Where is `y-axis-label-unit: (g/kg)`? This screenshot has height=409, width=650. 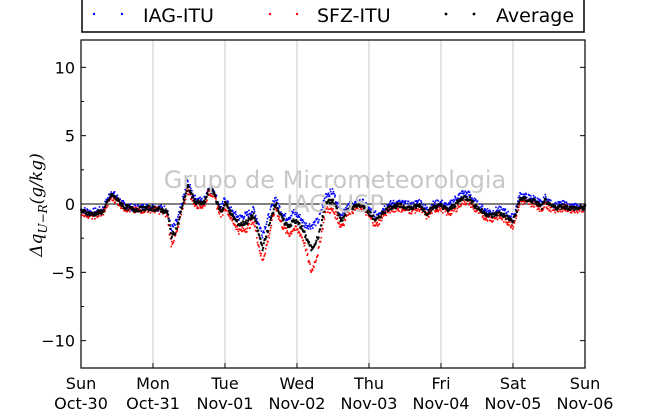
y-axis-label-unit: (g/kg) is located at coordinates (37, 178).